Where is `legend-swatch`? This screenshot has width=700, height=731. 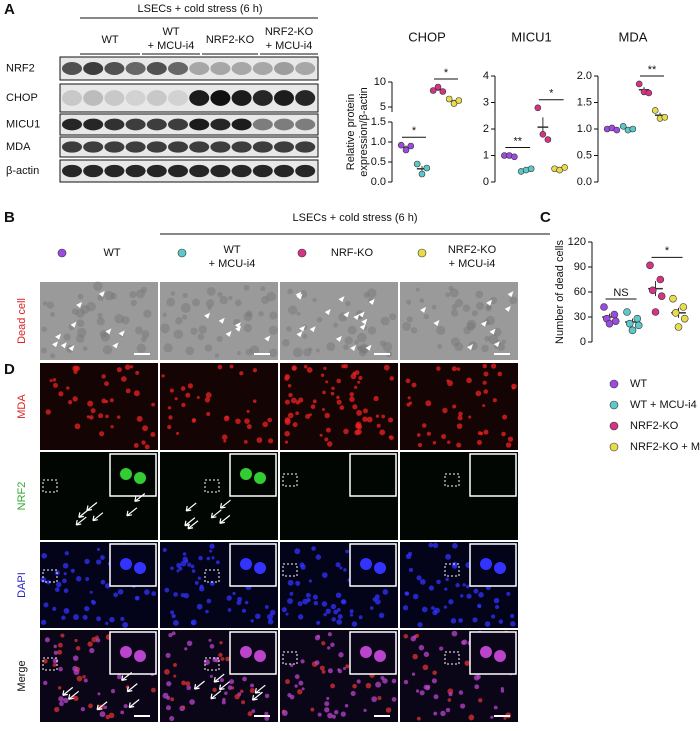 legend-swatch is located at coordinates (614, 405).